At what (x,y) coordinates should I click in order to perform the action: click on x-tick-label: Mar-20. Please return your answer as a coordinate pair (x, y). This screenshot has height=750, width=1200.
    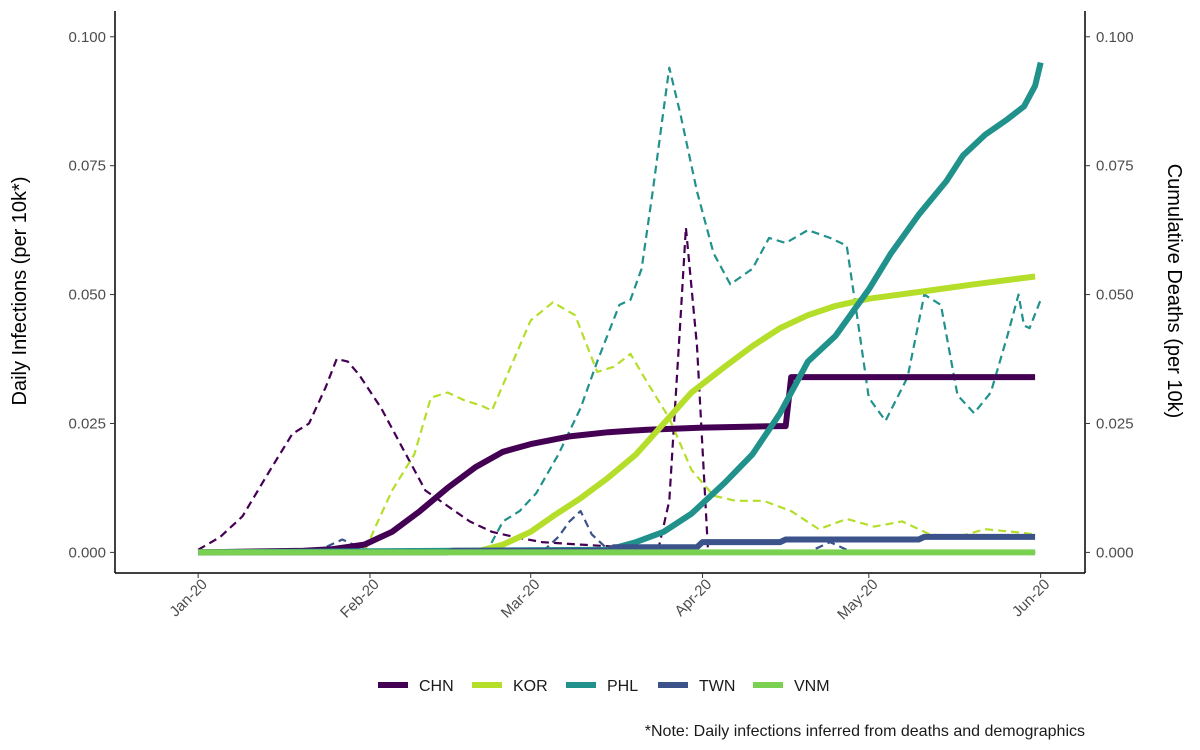
    Looking at the image, I should click on (521, 599).